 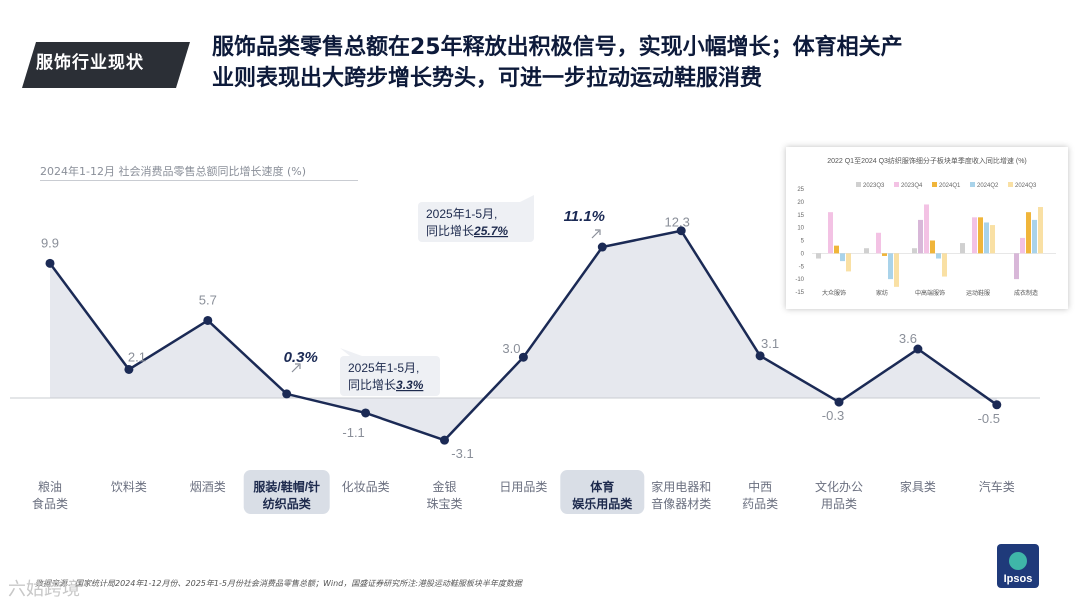 I want to click on data-label: 3.6, so click(x=908, y=338).